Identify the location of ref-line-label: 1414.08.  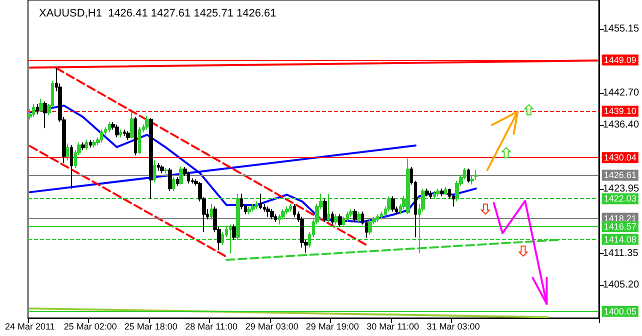
(620, 239).